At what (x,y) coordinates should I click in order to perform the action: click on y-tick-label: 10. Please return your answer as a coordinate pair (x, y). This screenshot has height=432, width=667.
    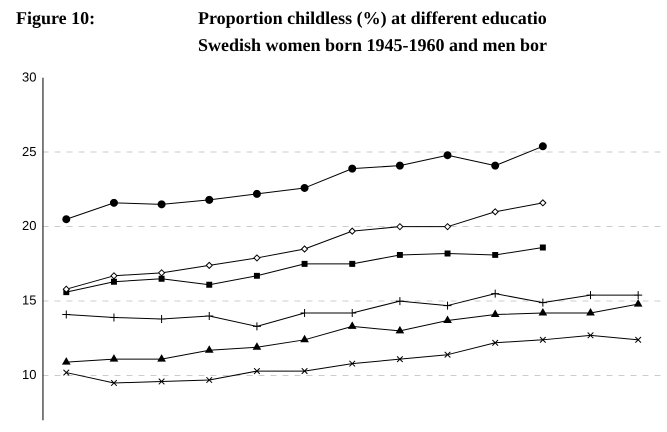
    Looking at the image, I should click on (29, 374).